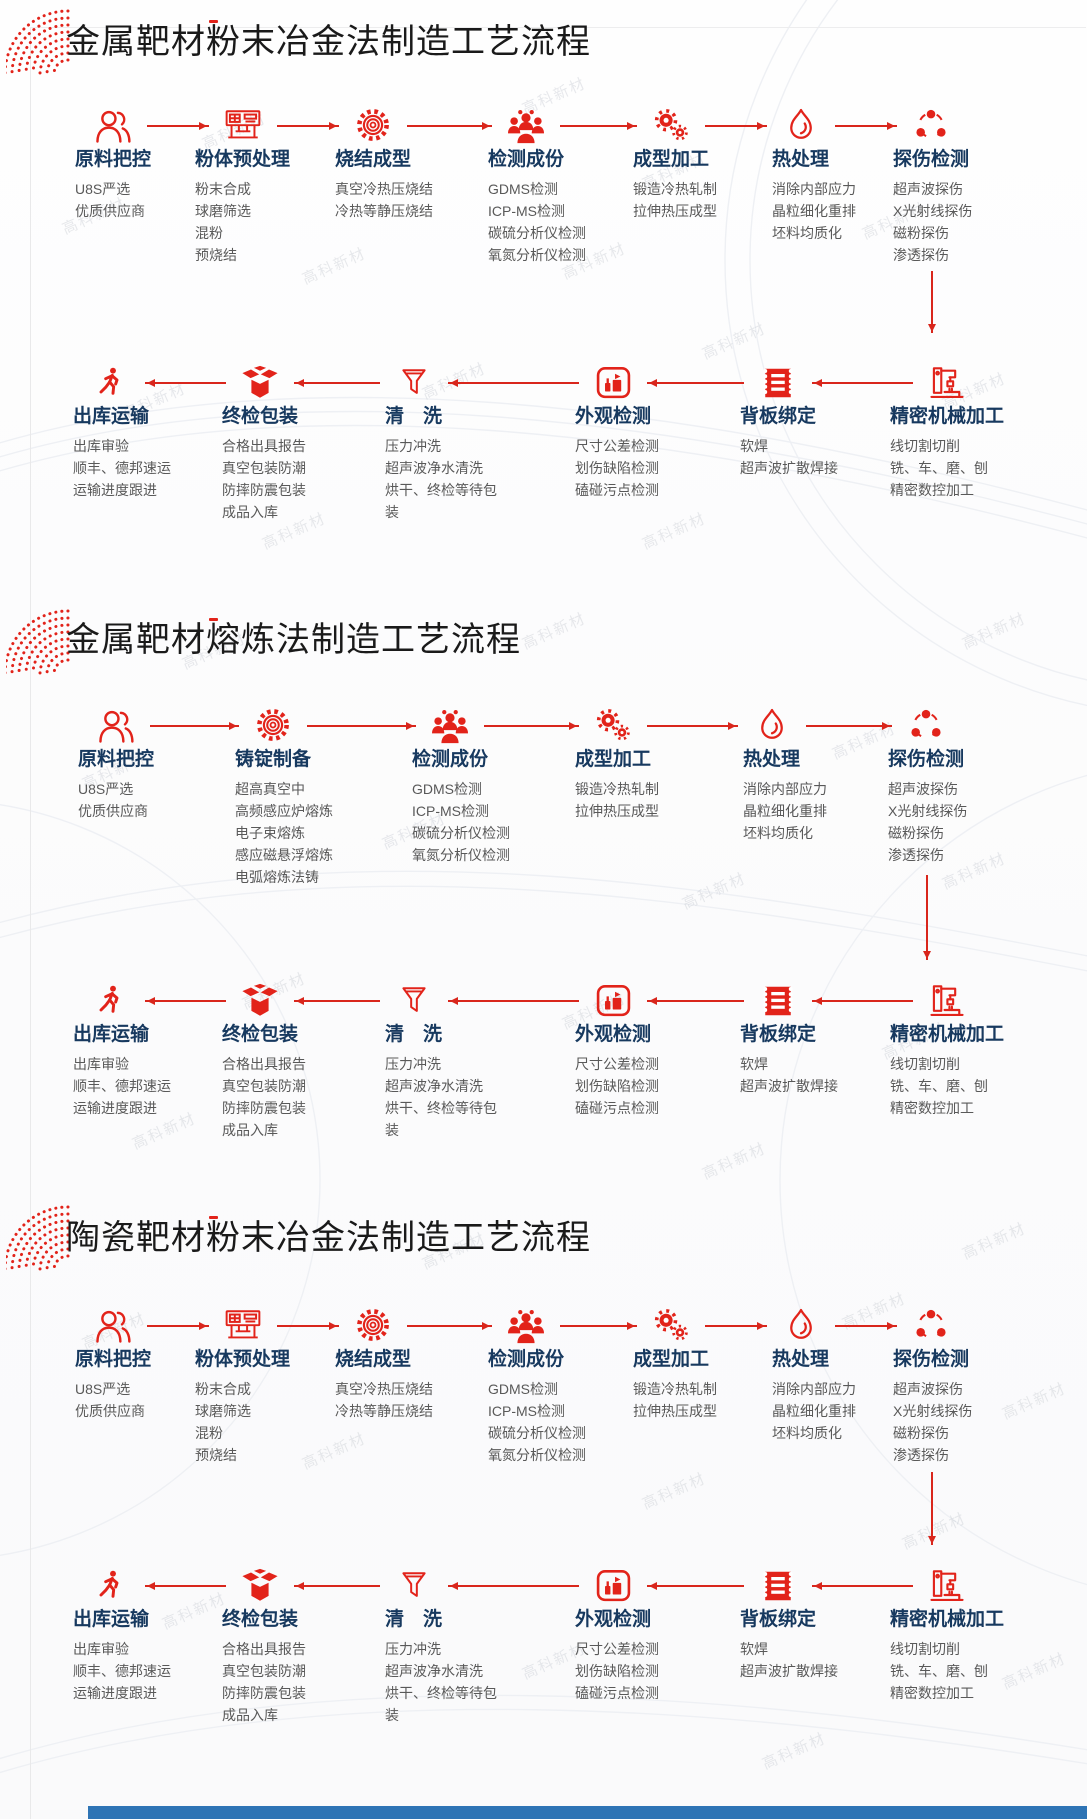 The image size is (1087, 1819). What do you see at coordinates (111, 416) in the screenshot?
I see `step-title: 出库运输` at bounding box center [111, 416].